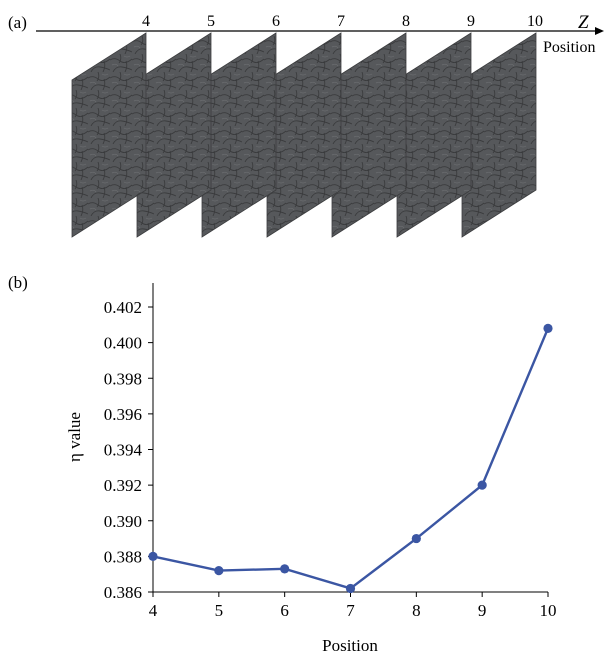 This screenshot has width=615, height=656. What do you see at coordinates (569, 47) in the screenshot?
I see `z-axis-label: Position` at bounding box center [569, 47].